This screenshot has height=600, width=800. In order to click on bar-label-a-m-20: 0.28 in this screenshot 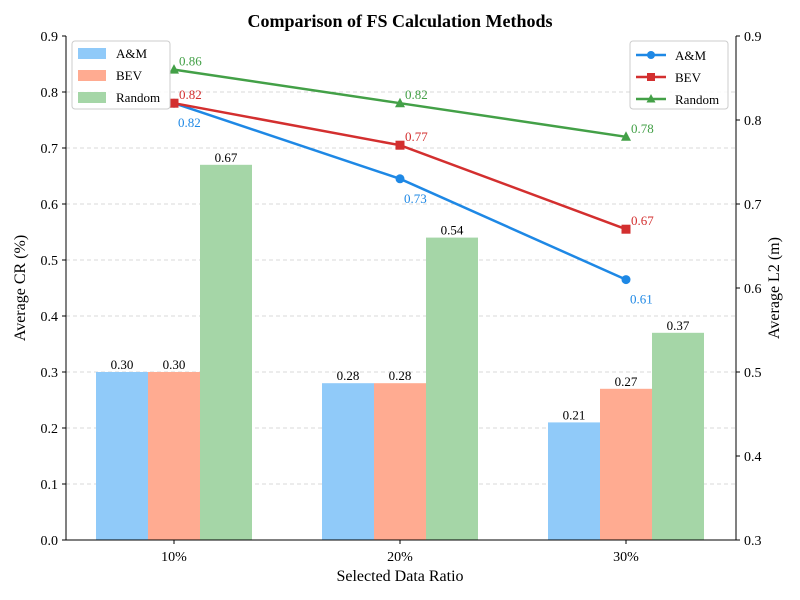, I will do `click(348, 375)`.